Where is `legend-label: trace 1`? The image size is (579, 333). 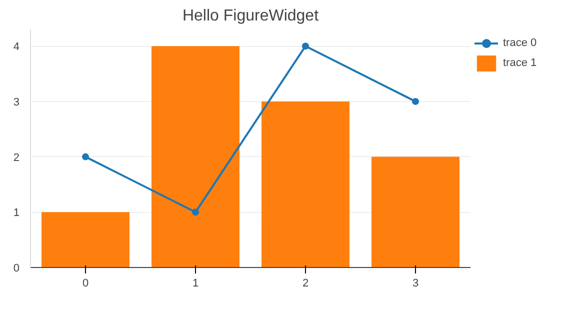
legend-label: trace 1 is located at coordinates (520, 63).